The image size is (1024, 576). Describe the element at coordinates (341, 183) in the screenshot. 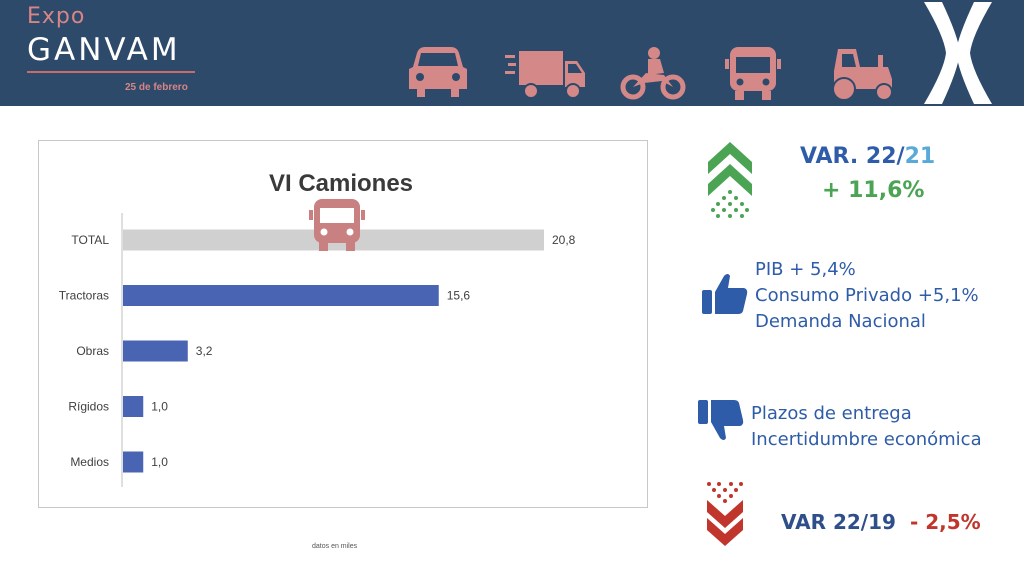

I see `chart-title: VI Camiones` at that location.